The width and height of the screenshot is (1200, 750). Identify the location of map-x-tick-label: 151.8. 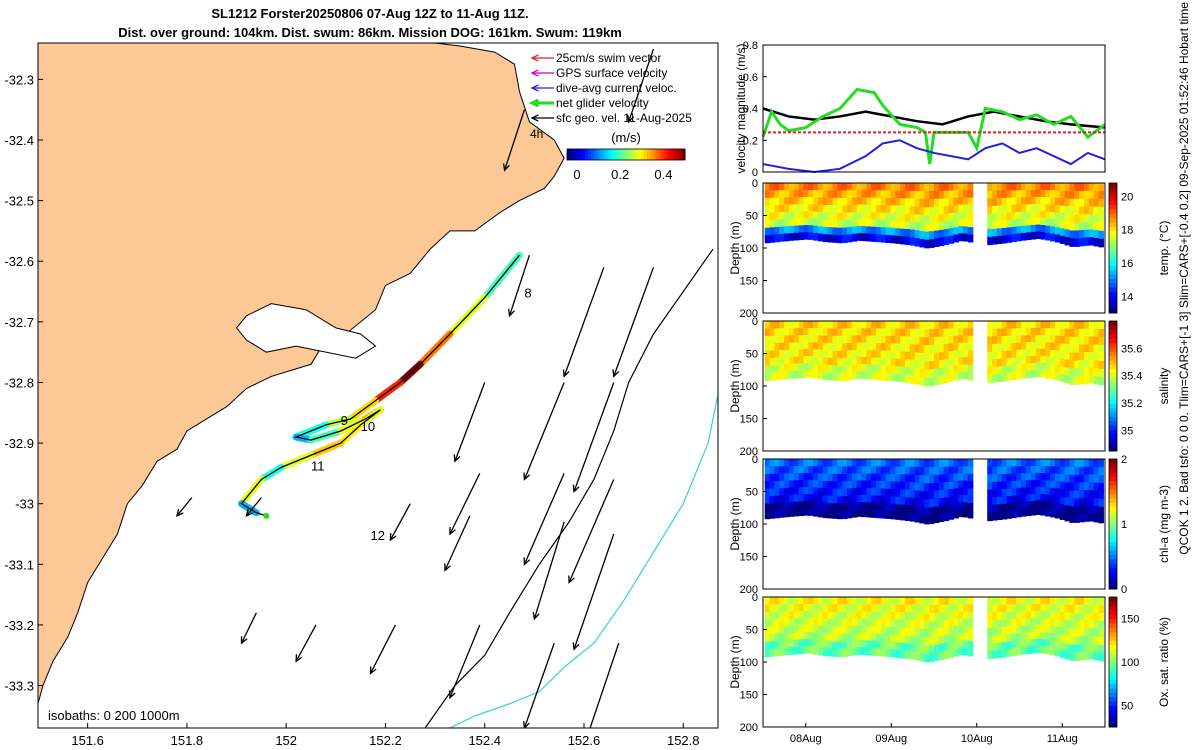
(187, 740).